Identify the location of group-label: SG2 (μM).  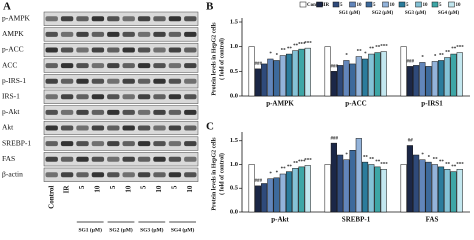
(121, 229).